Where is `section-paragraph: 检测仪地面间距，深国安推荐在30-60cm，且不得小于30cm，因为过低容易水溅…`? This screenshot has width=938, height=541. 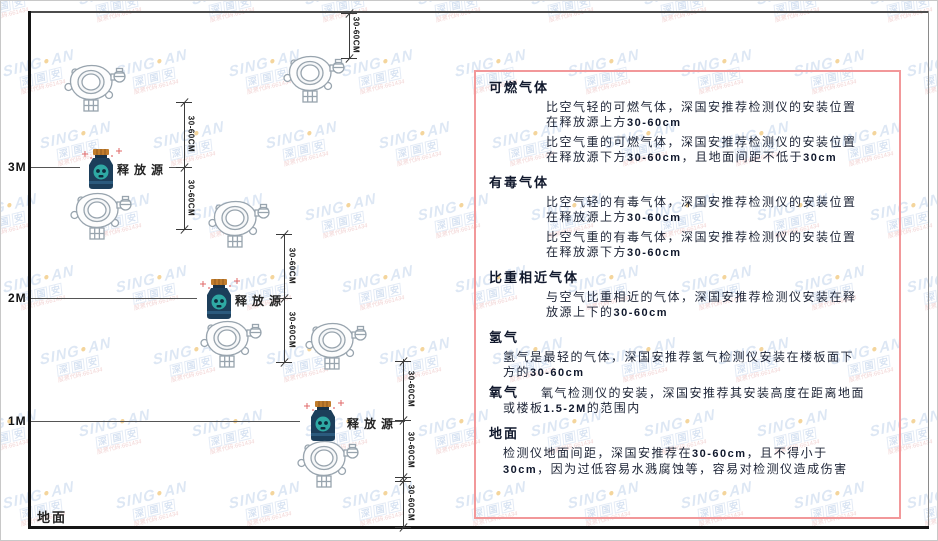 section-paragraph: 检测仪地面间距，深国安推荐在30-60cm，且不得小于30cm，因为过低容易水溅… is located at coordinates (675, 461).